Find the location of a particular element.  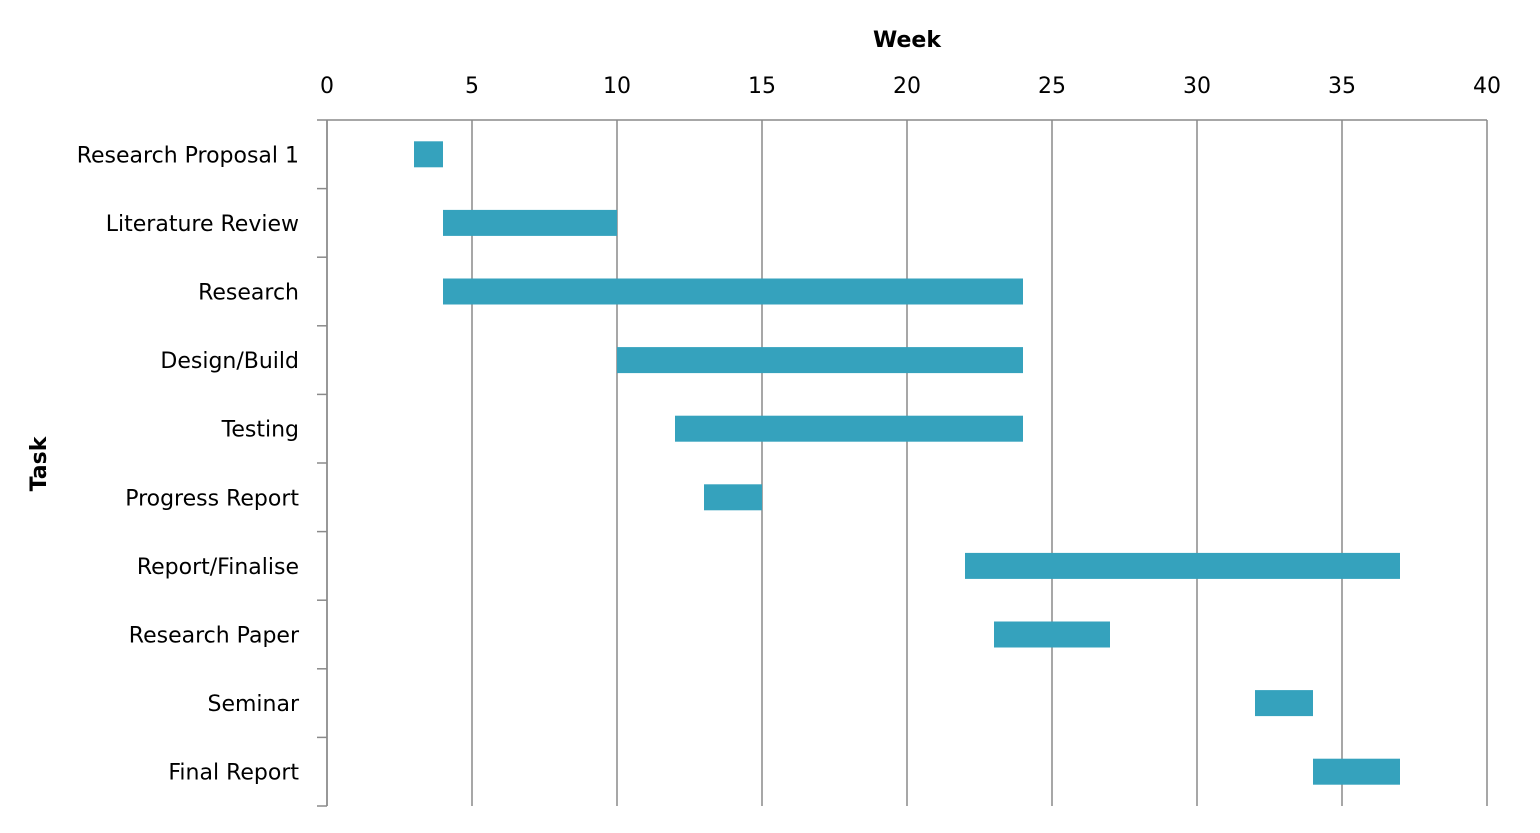

task-label: Testing is located at coordinates (260, 430).